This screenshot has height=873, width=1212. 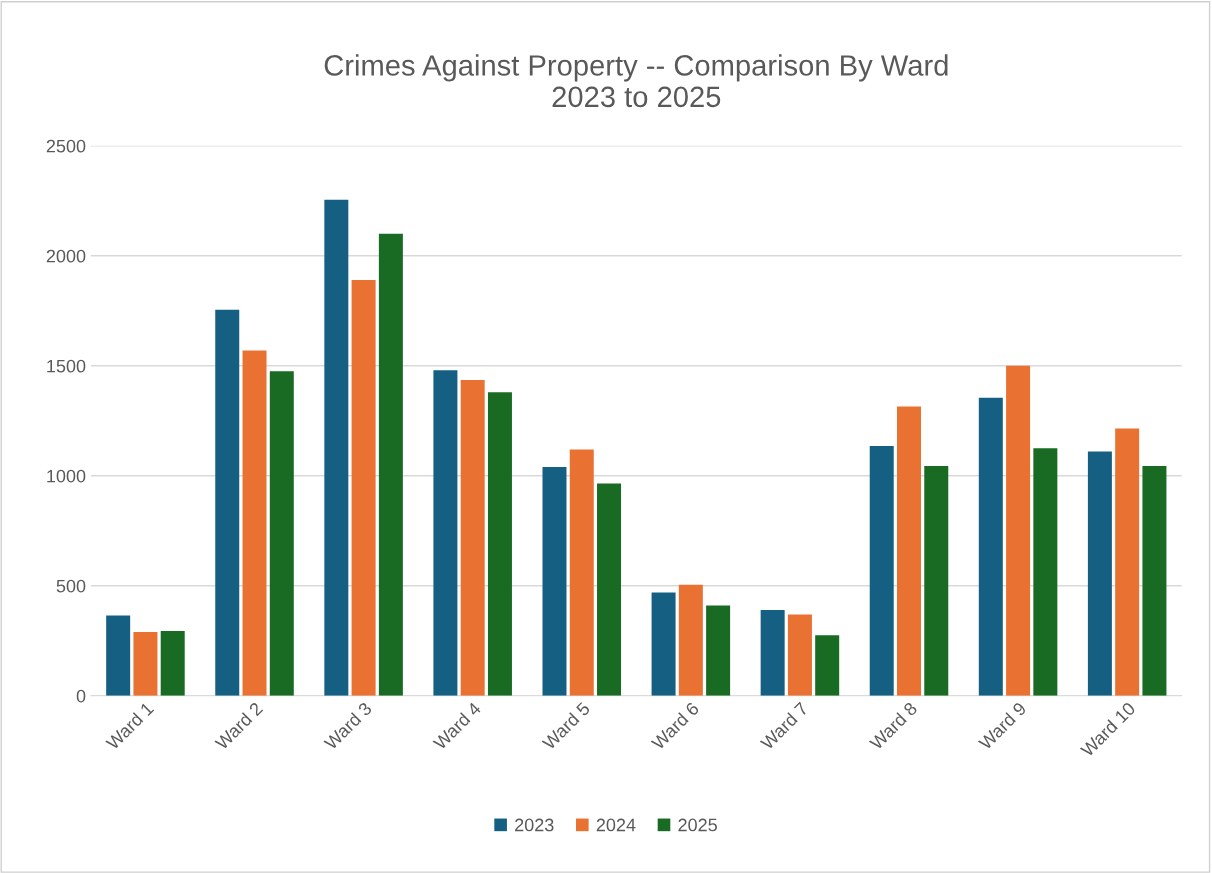 I want to click on y-tick-label: 1000, so click(x=66, y=476).